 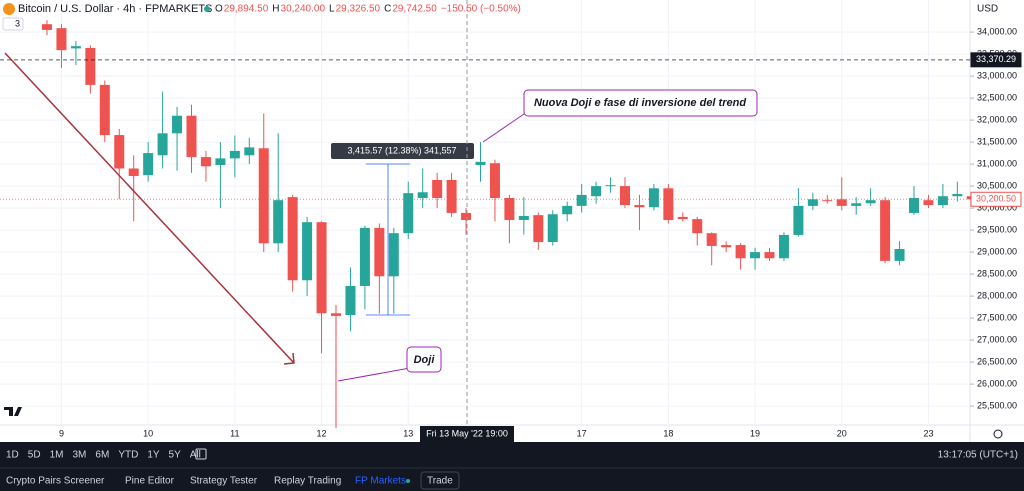 What do you see at coordinates (13, 24) in the screenshot?
I see `indicator-toggle` at bounding box center [13, 24].